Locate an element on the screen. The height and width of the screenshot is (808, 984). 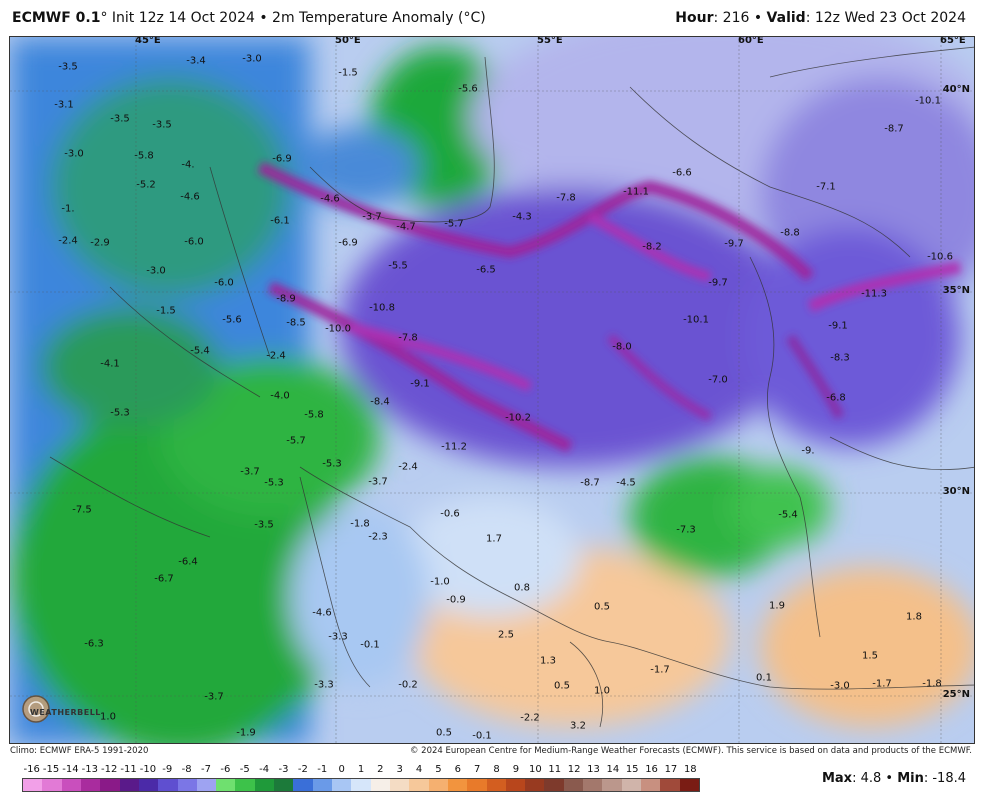
anomaly-value: -4.0 is located at coordinates (280, 396).